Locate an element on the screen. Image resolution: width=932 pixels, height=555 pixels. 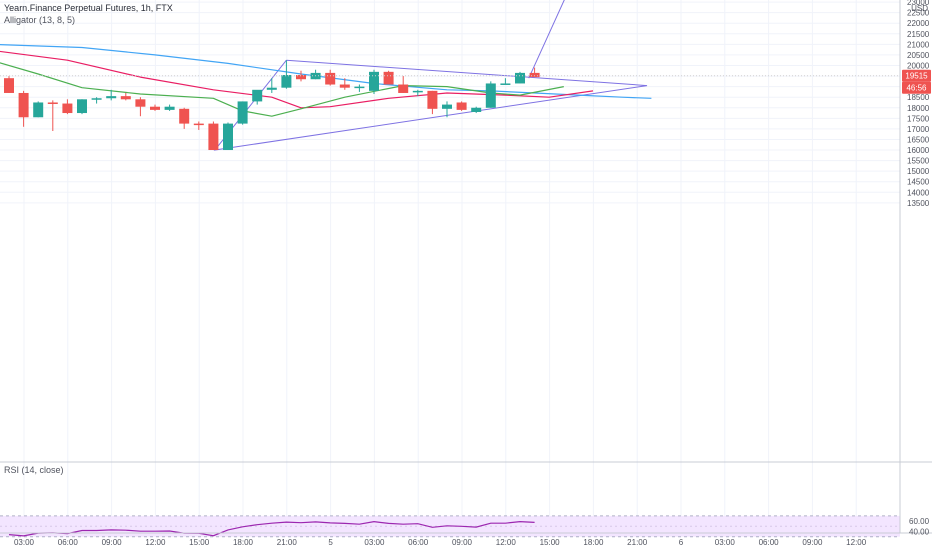
series-jaw is located at coordinates (326, 71).